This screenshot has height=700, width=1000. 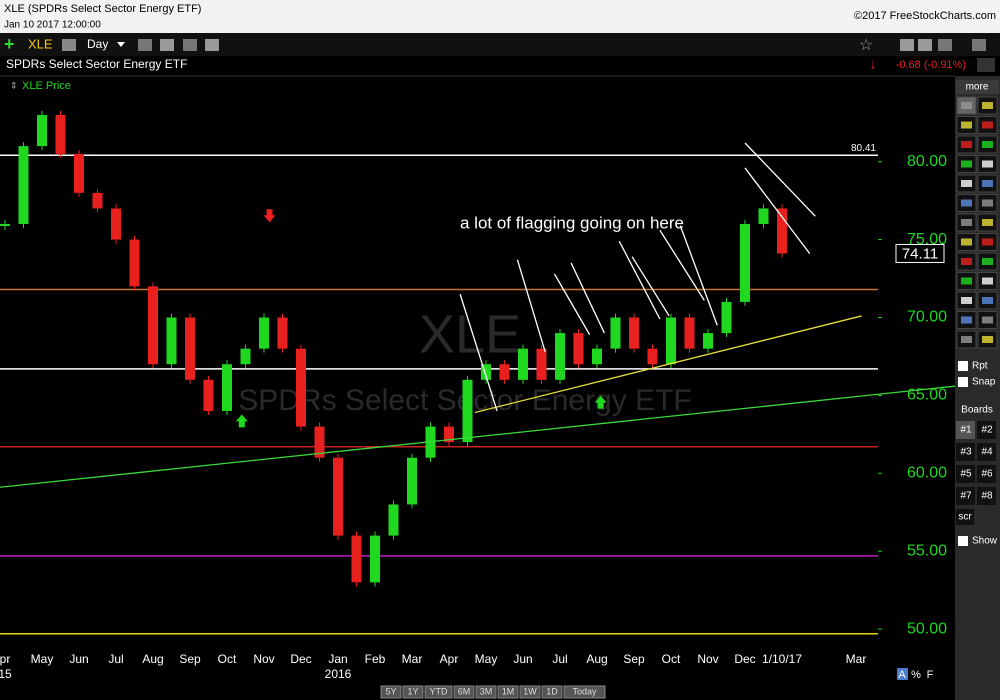 What do you see at coordinates (976, 463) in the screenshot?
I see `boards: #1 #2 #3 #4 #5 #6 #7 #8` at bounding box center [976, 463].